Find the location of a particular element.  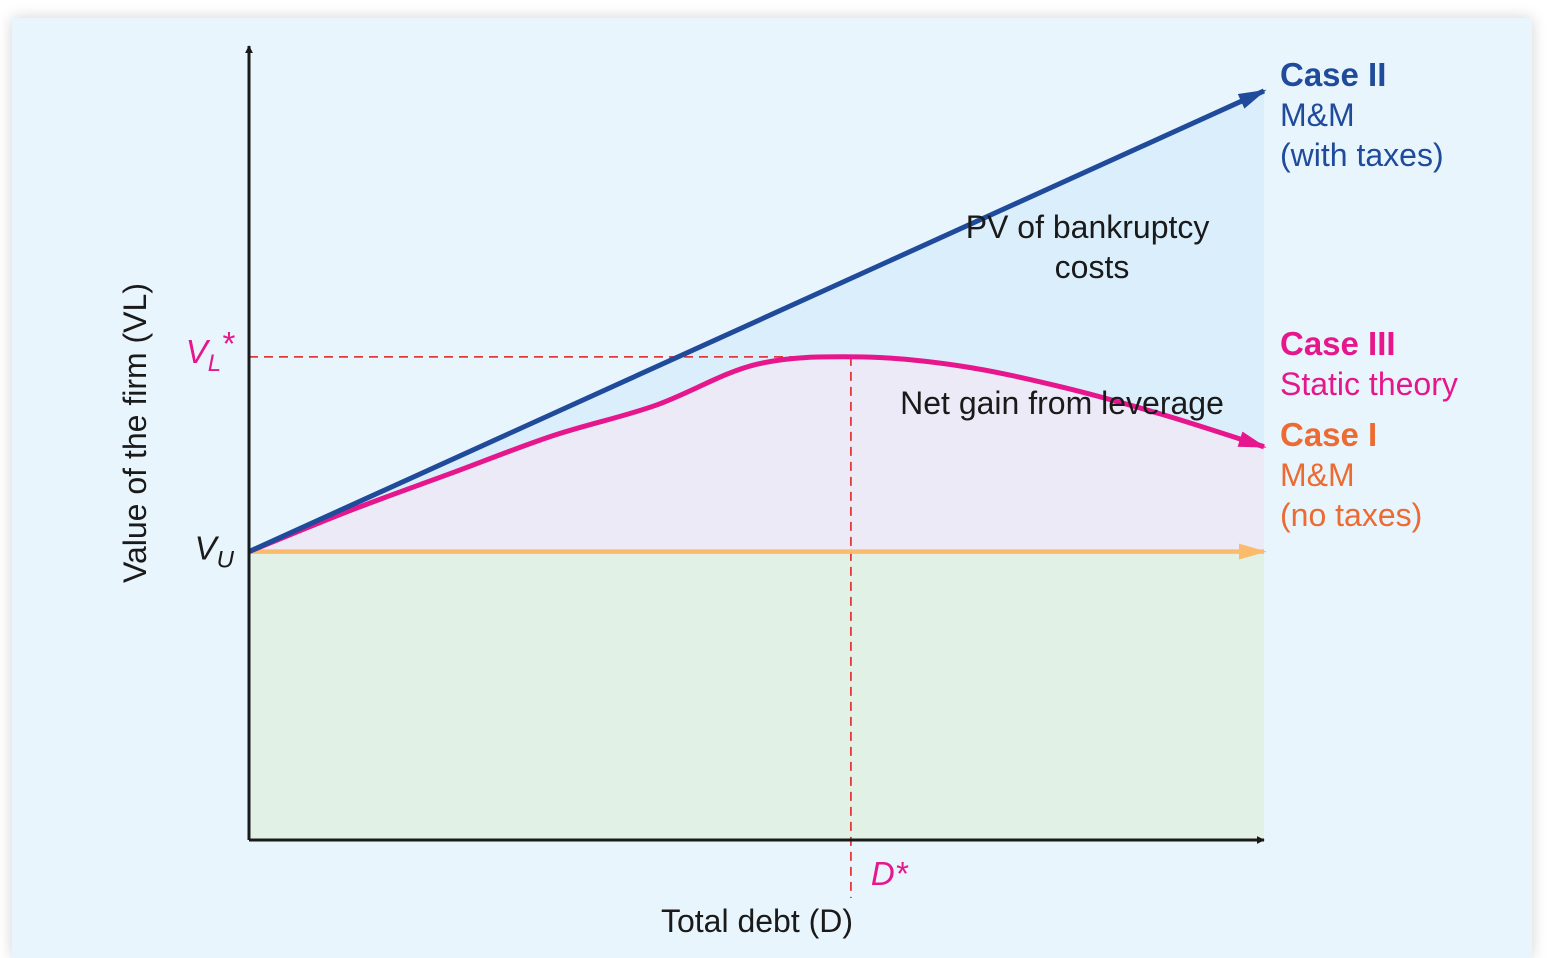

case-iii-title: Case III is located at coordinates (1338, 343).